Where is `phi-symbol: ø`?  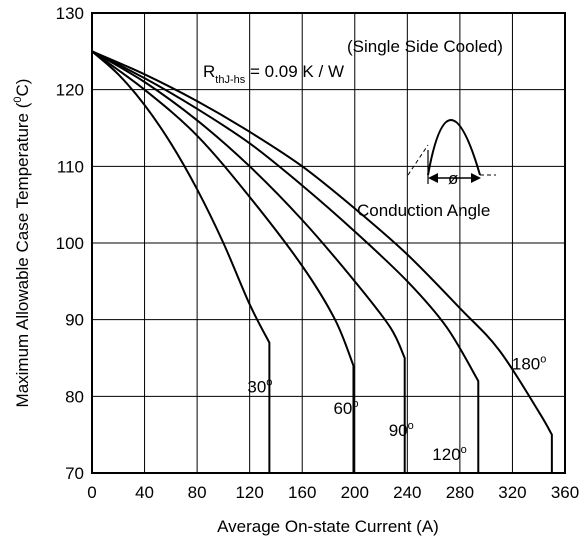 phi-symbol: ø is located at coordinates (453, 178).